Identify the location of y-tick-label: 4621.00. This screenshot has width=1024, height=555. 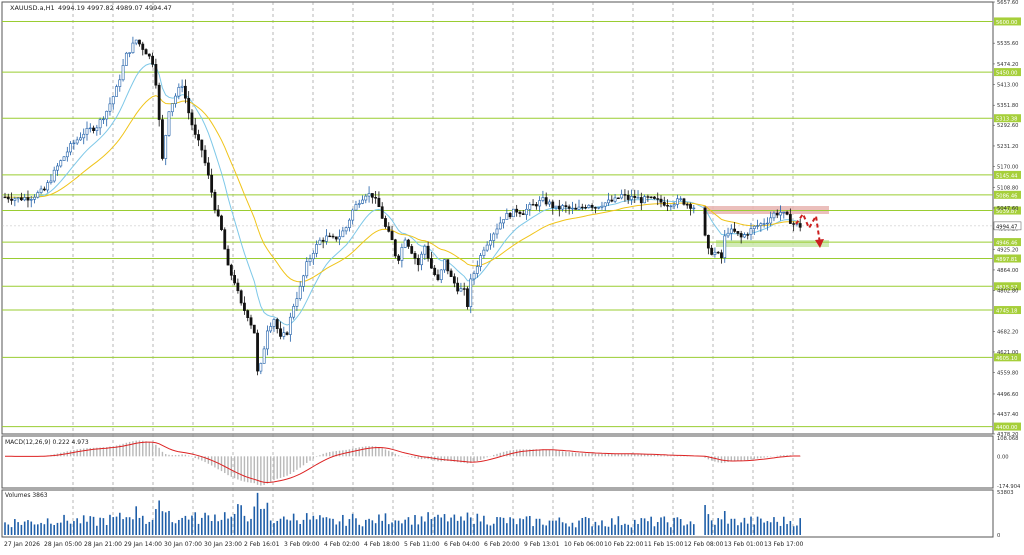
(1007, 353).